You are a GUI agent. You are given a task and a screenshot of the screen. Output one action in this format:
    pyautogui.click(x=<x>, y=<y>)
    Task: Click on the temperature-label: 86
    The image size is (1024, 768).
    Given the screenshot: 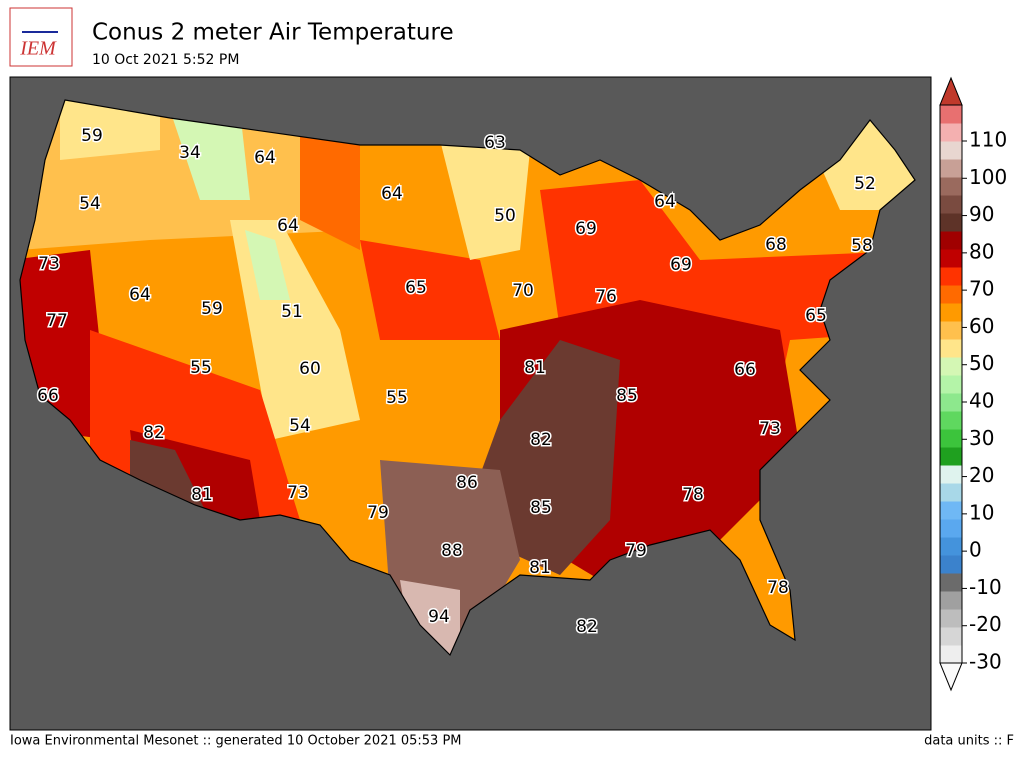 What is the action you would take?
    pyautogui.click(x=467, y=483)
    